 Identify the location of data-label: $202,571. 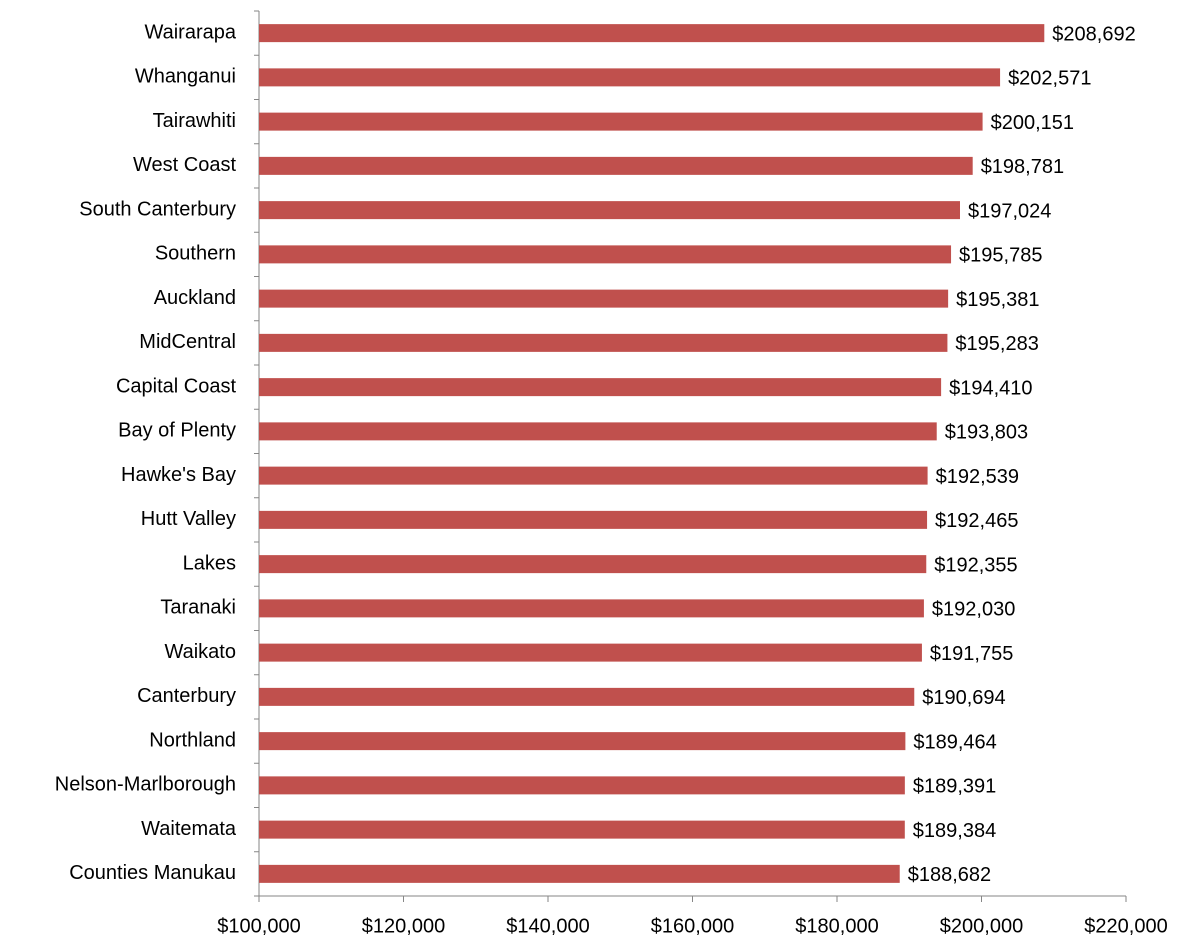
(1049, 79).